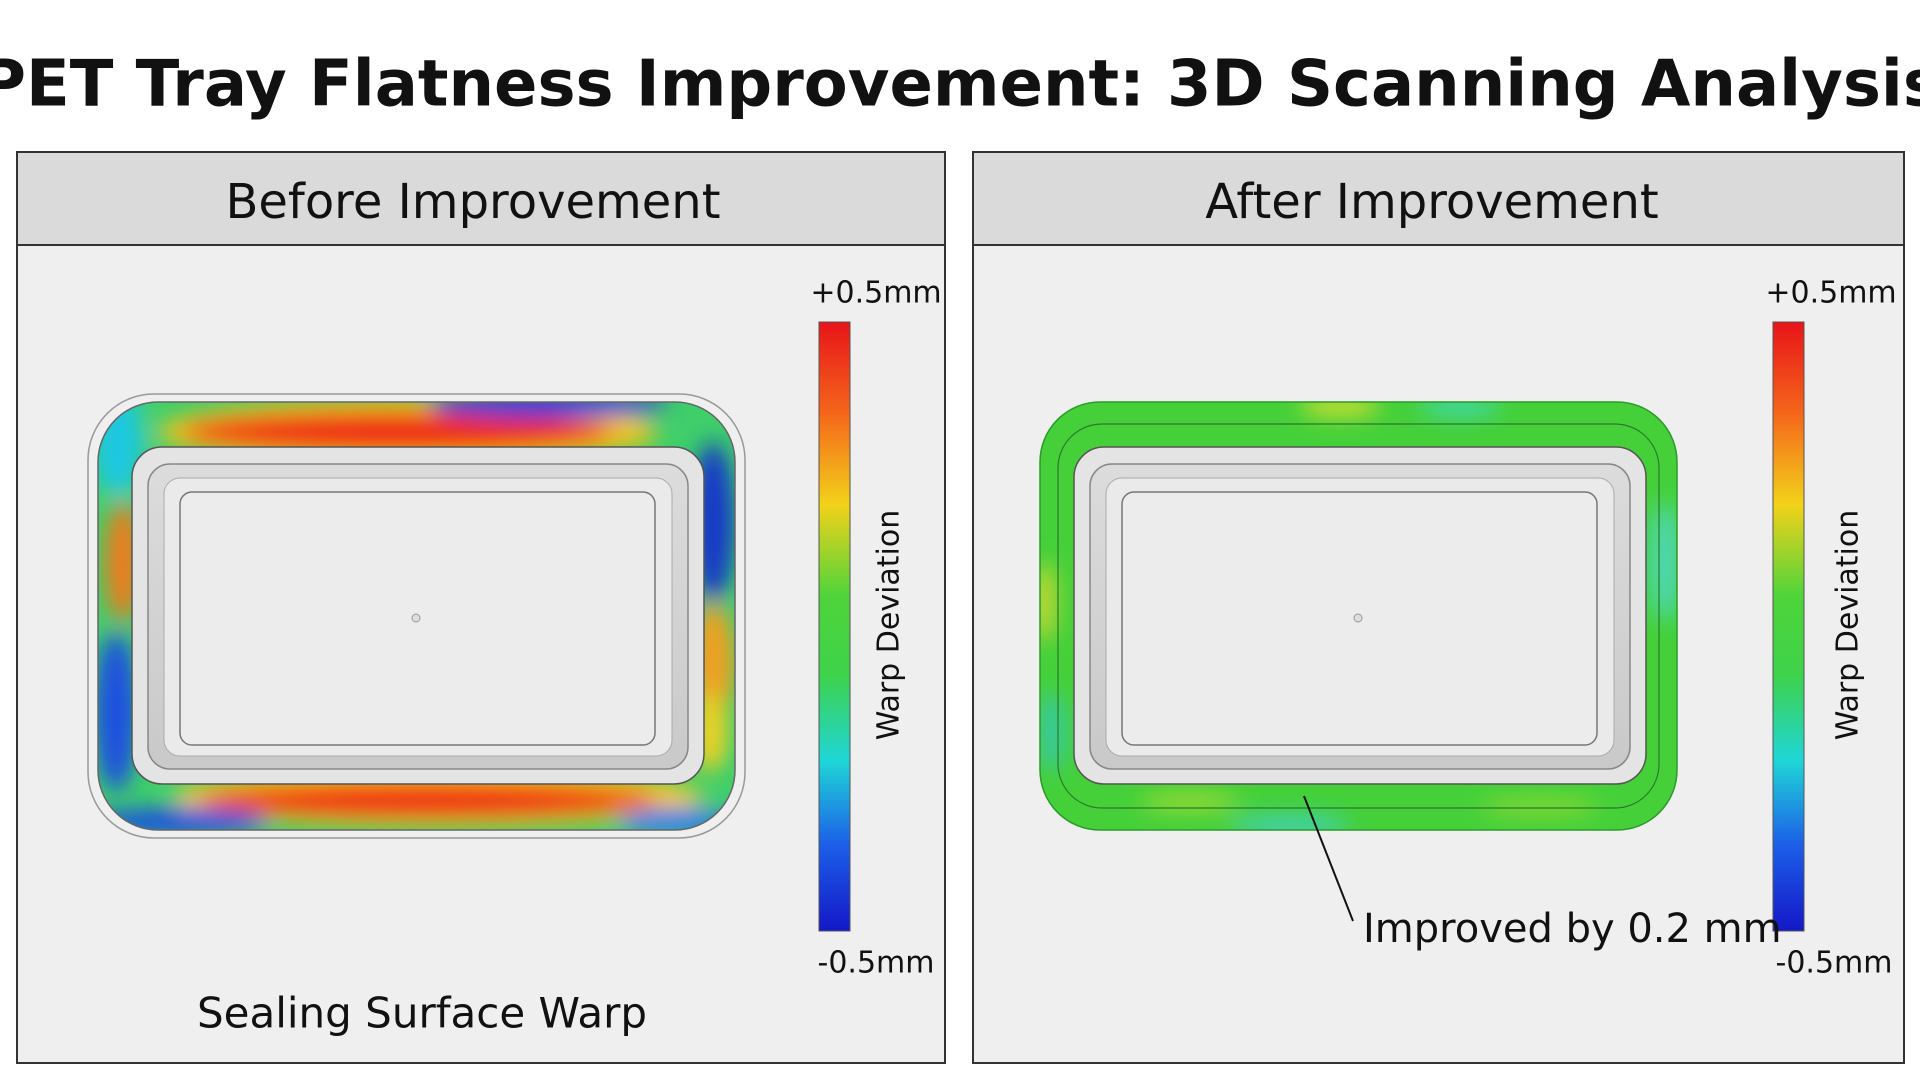  What do you see at coordinates (1572, 929) in the screenshot?
I see `annotation: Improved by 0.2 mm` at bounding box center [1572, 929].